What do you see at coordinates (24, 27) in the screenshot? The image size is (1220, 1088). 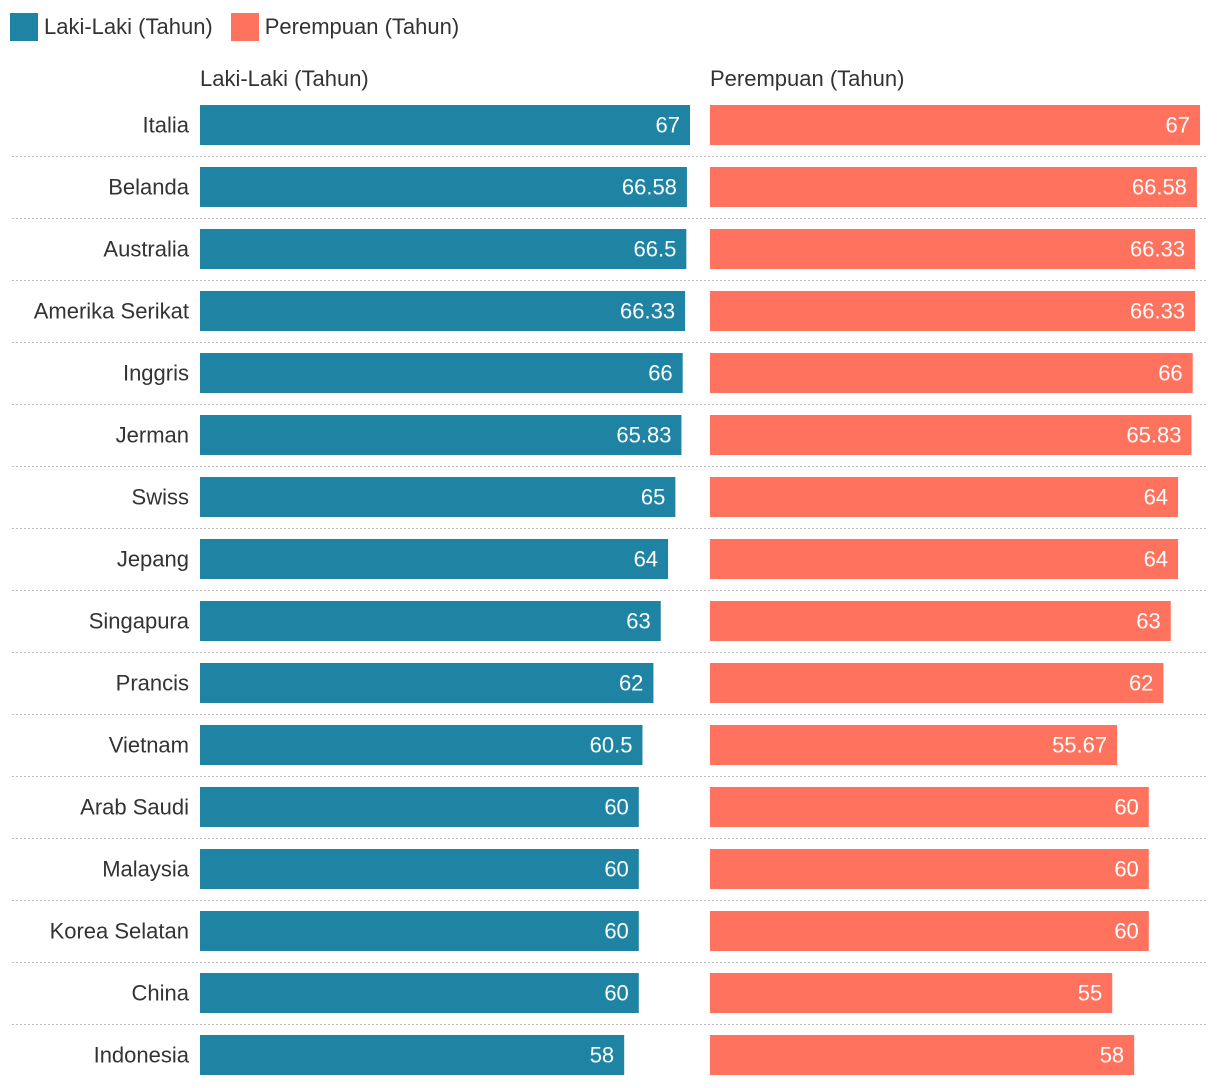 I see `legend-swatch-male` at bounding box center [24, 27].